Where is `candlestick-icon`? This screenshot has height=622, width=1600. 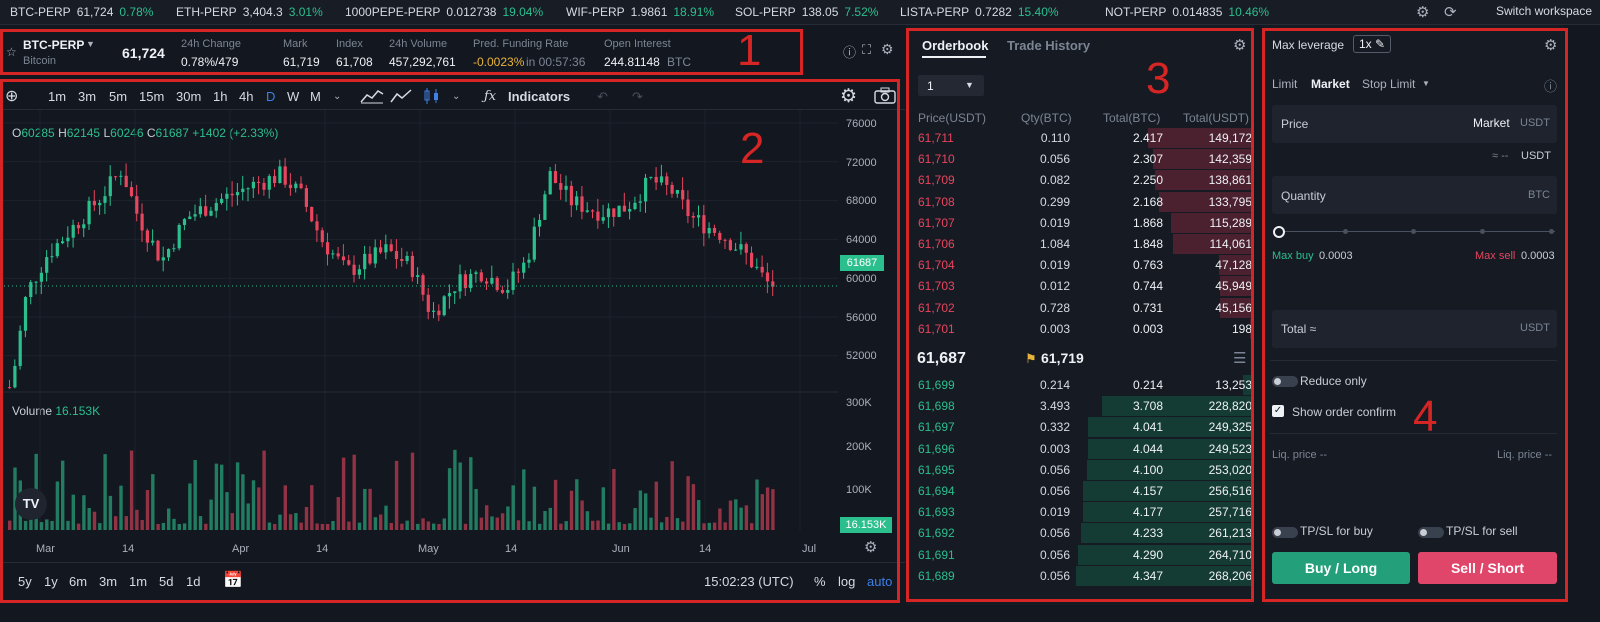 candlestick-icon is located at coordinates (432, 96).